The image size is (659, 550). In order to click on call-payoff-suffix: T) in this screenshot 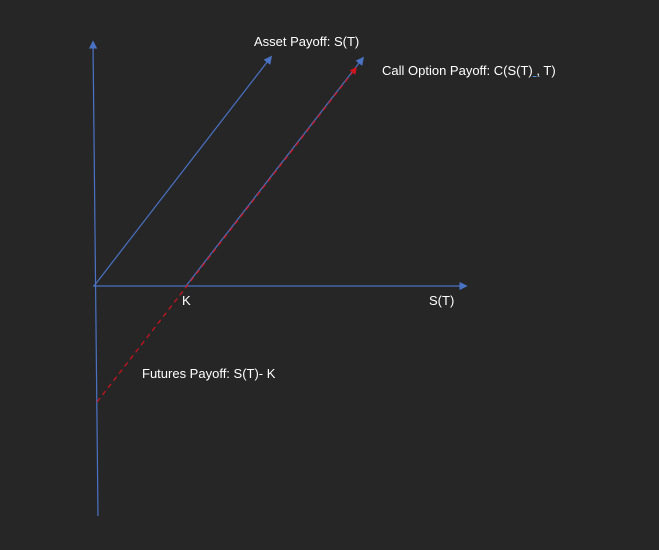, I will do `click(548, 70)`.